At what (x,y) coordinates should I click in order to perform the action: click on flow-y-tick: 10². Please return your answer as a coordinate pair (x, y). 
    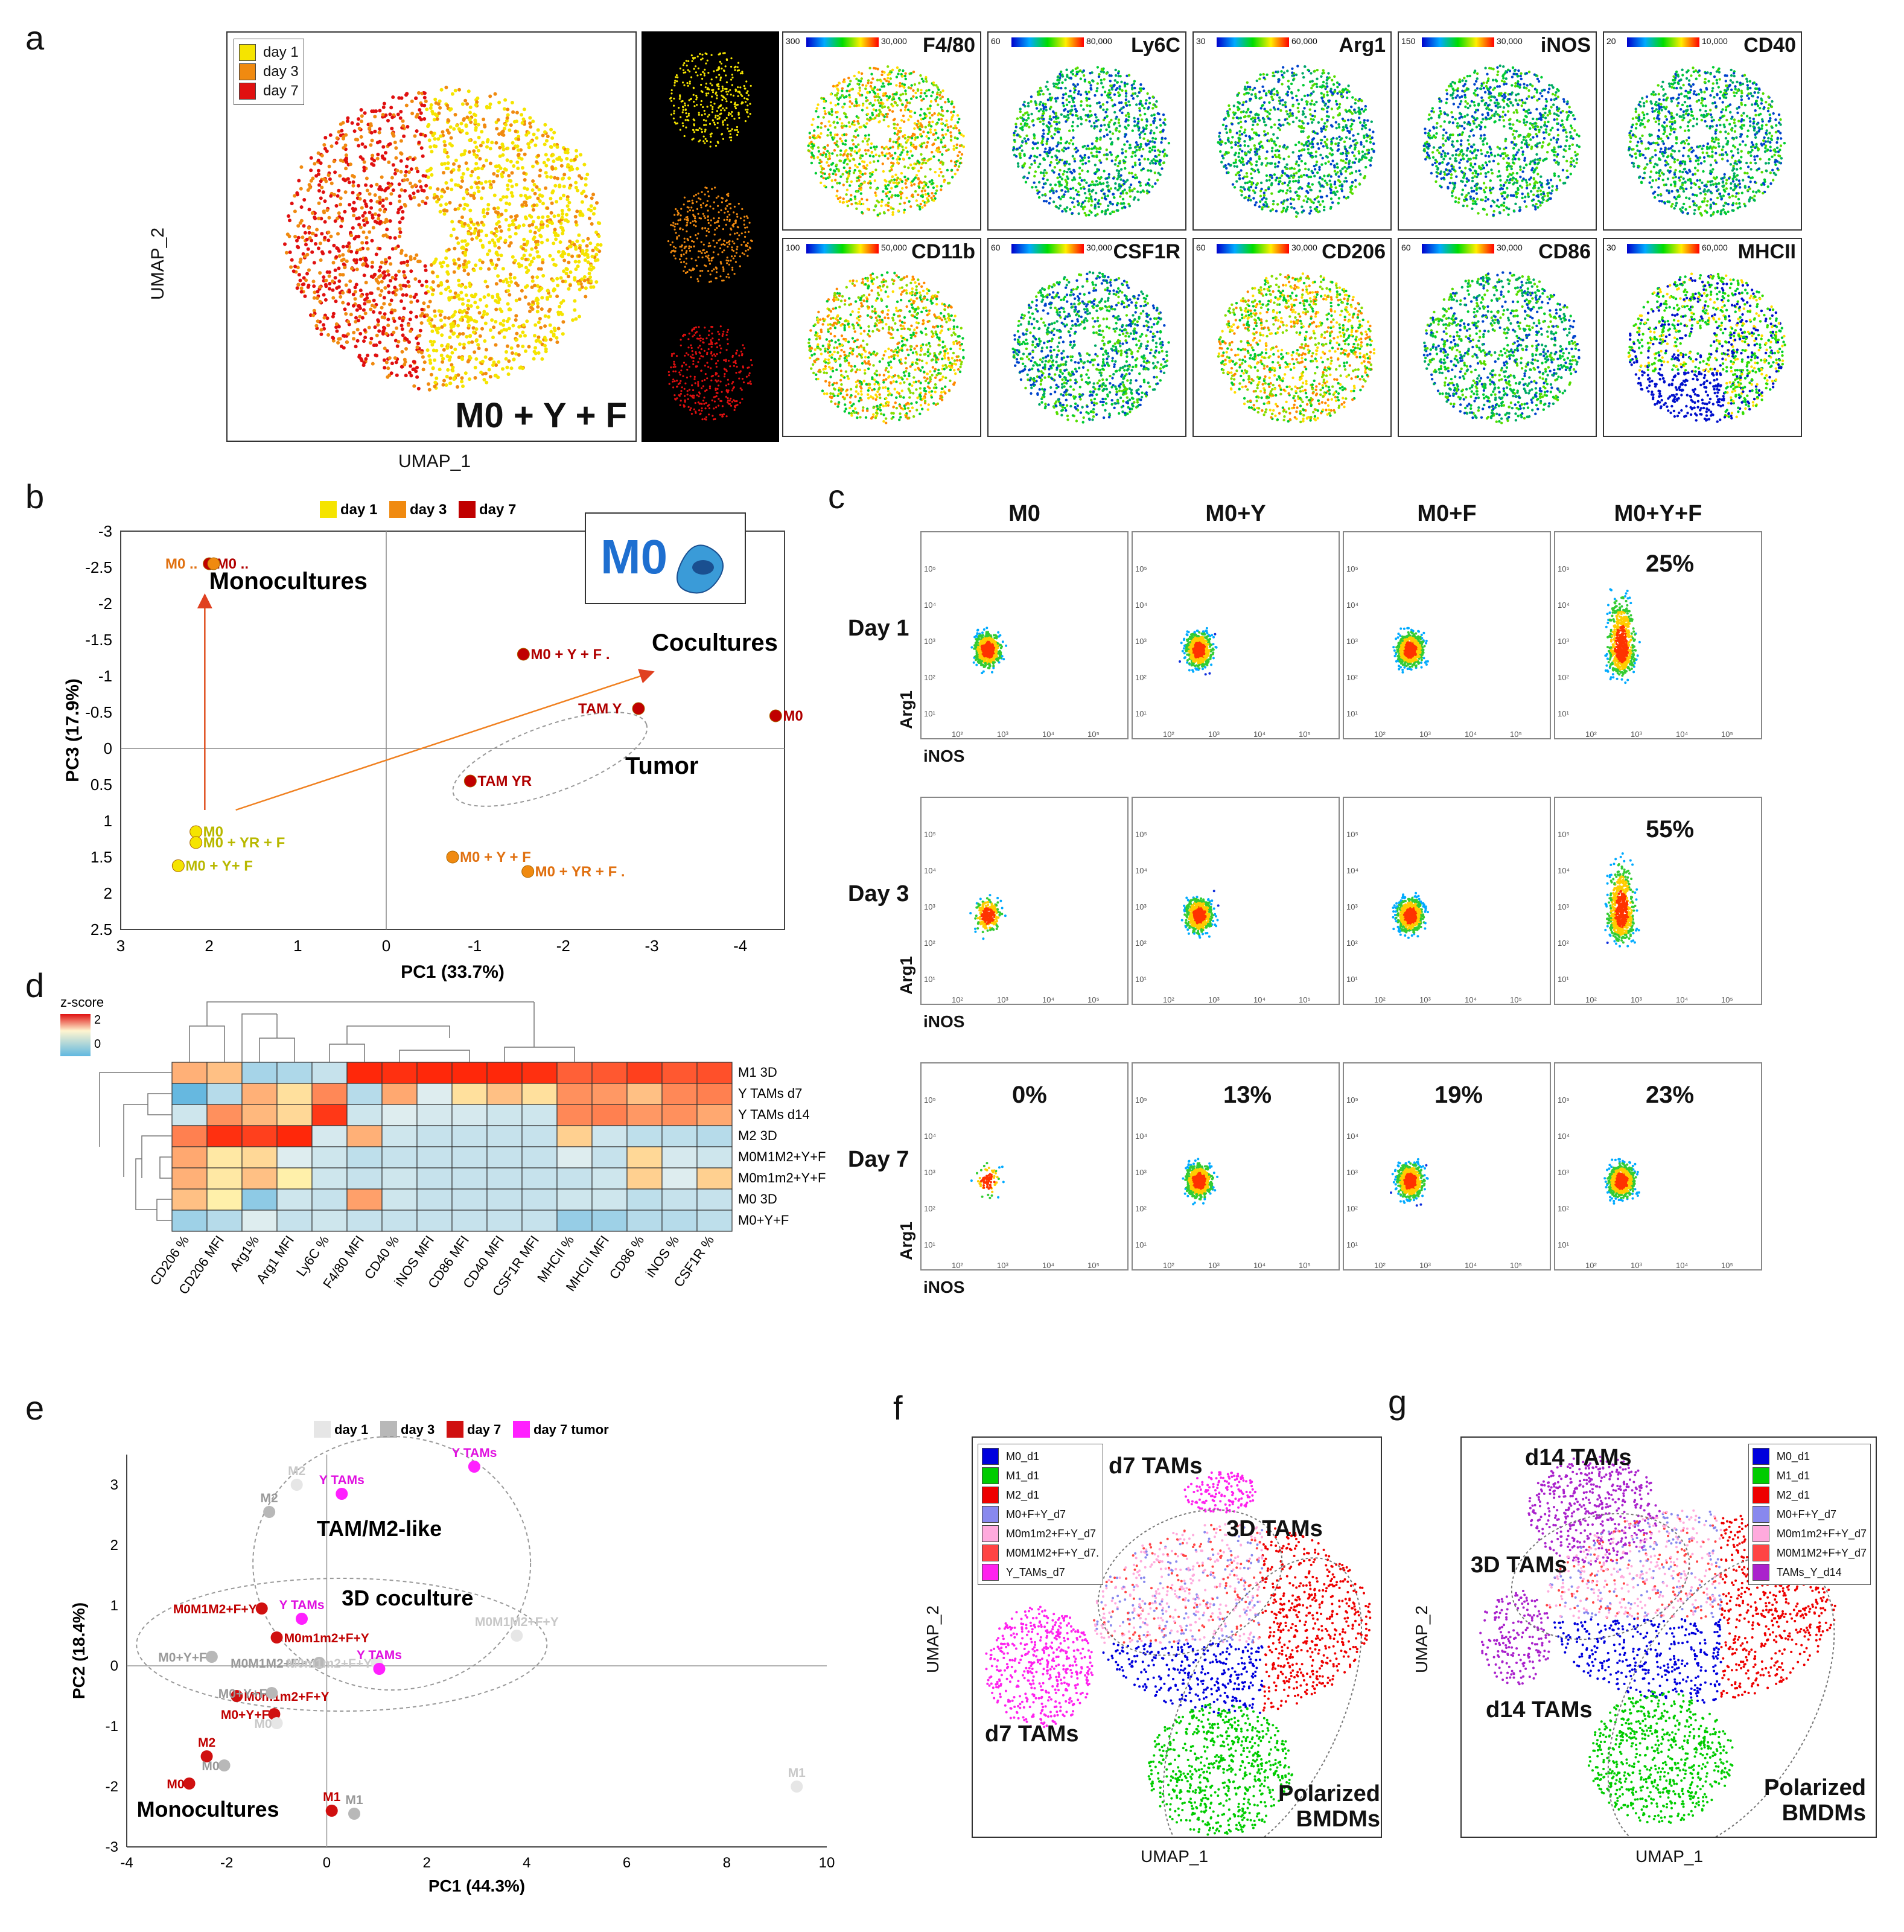
    Looking at the image, I should click on (929, 943).